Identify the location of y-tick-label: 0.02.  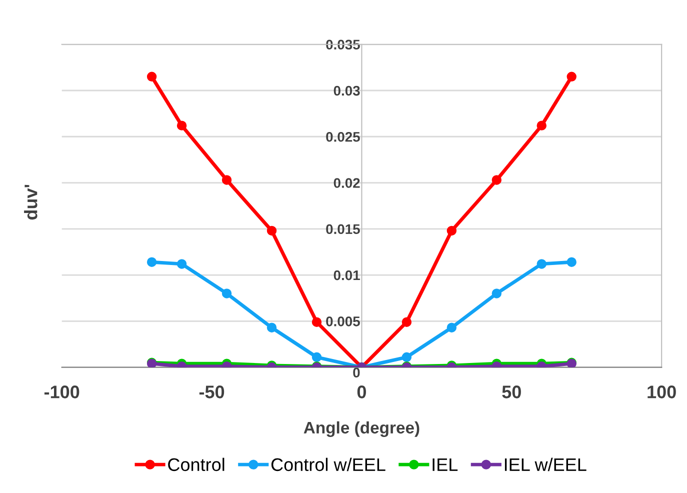
(347, 183).